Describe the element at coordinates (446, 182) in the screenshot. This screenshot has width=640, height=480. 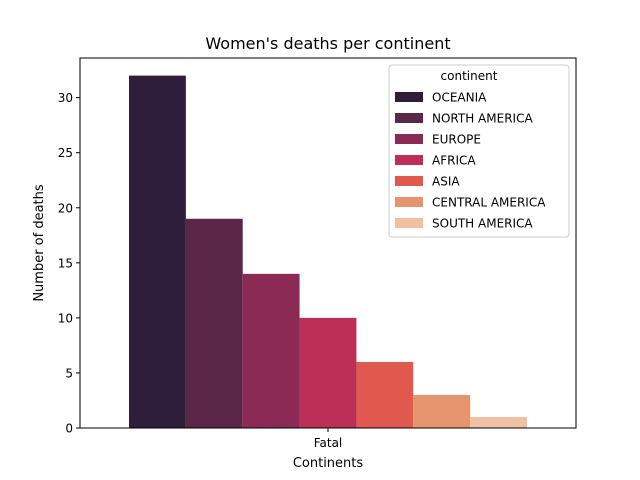
I see `legend-entry: ASIA` at that location.